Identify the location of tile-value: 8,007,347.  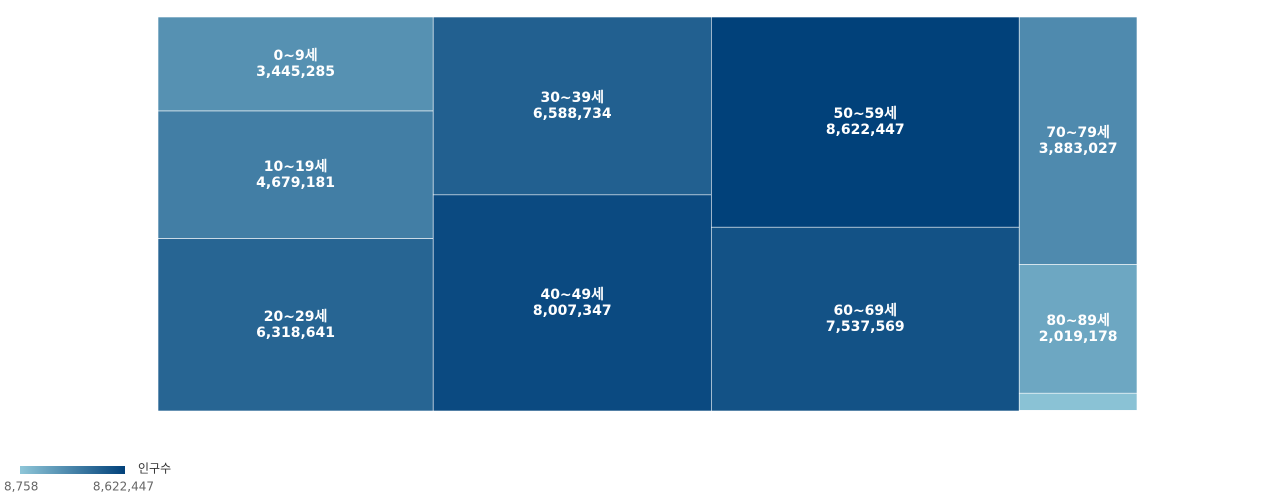
(572, 311).